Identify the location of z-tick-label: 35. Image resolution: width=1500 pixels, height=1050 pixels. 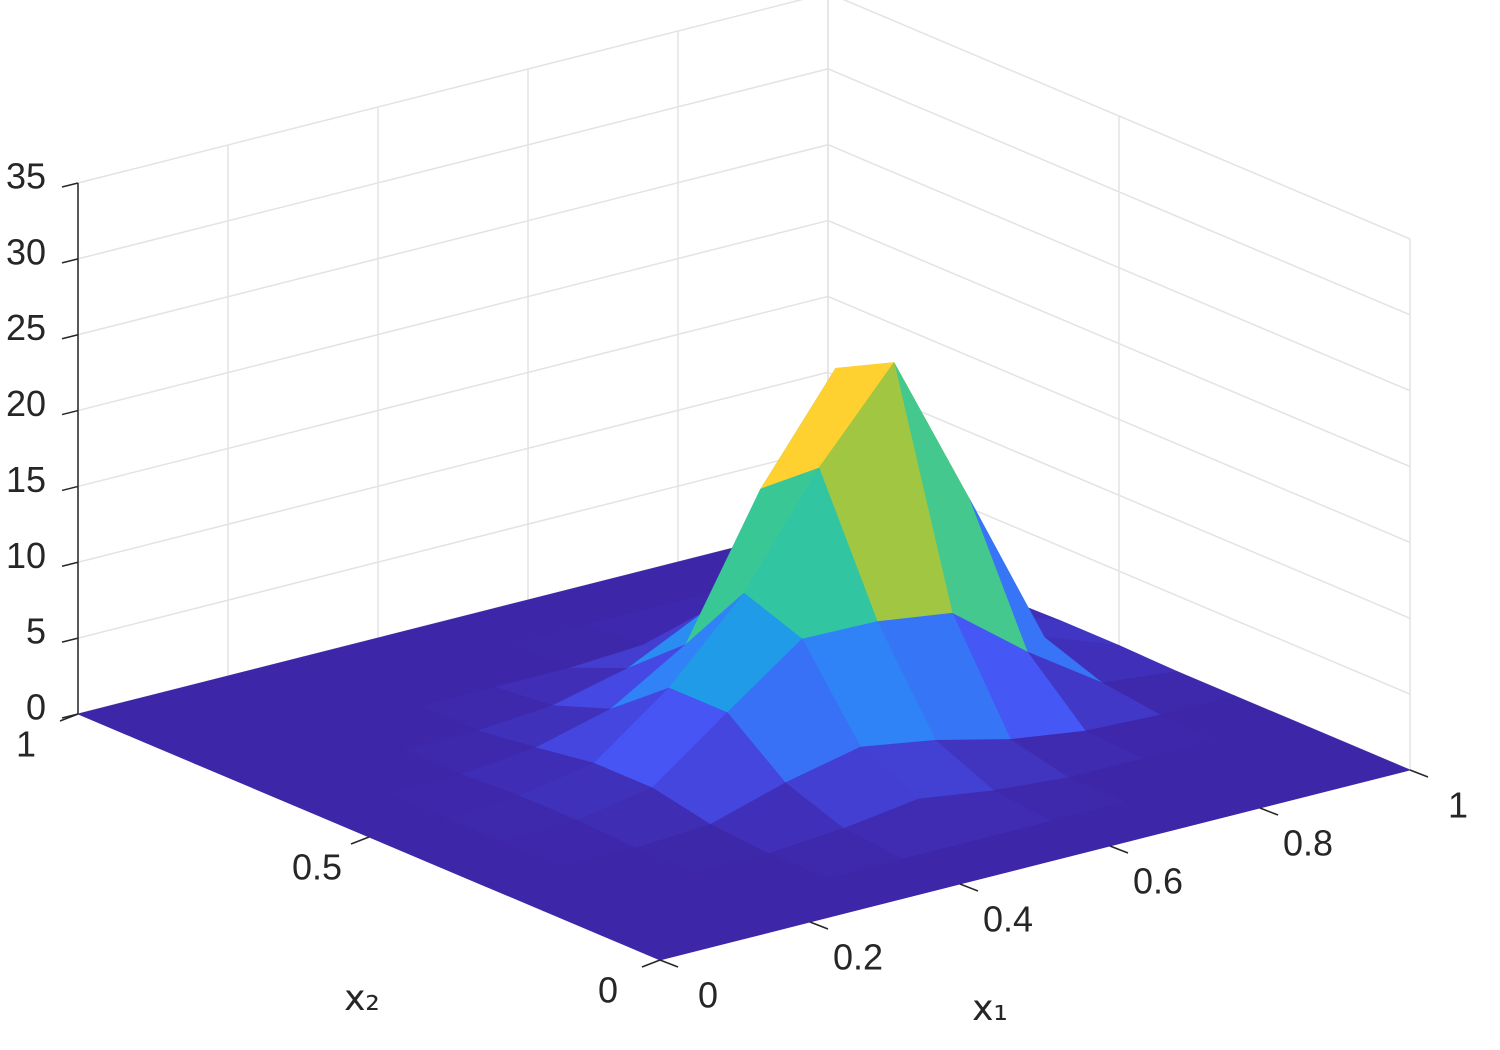
(26, 176).